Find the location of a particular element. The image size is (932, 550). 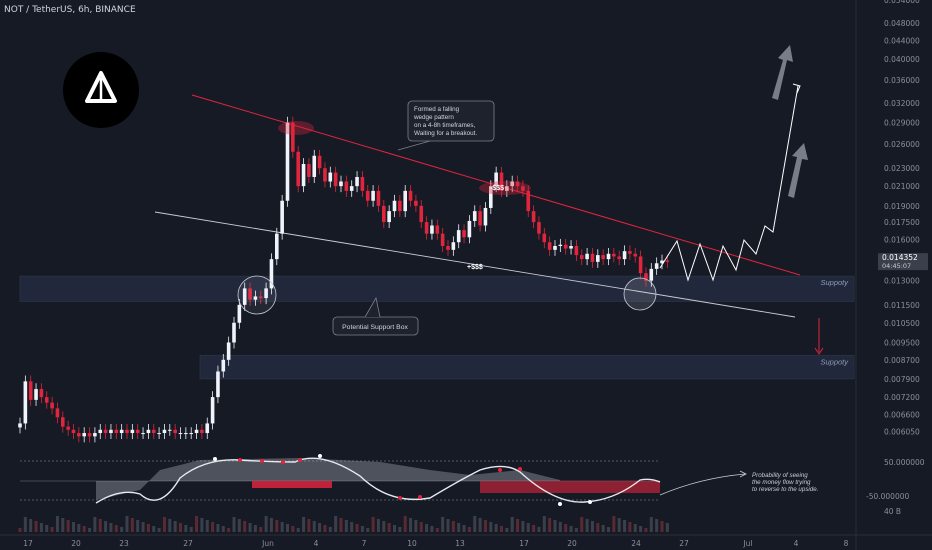

y-tick-label: 0.019000 is located at coordinates (902, 206).